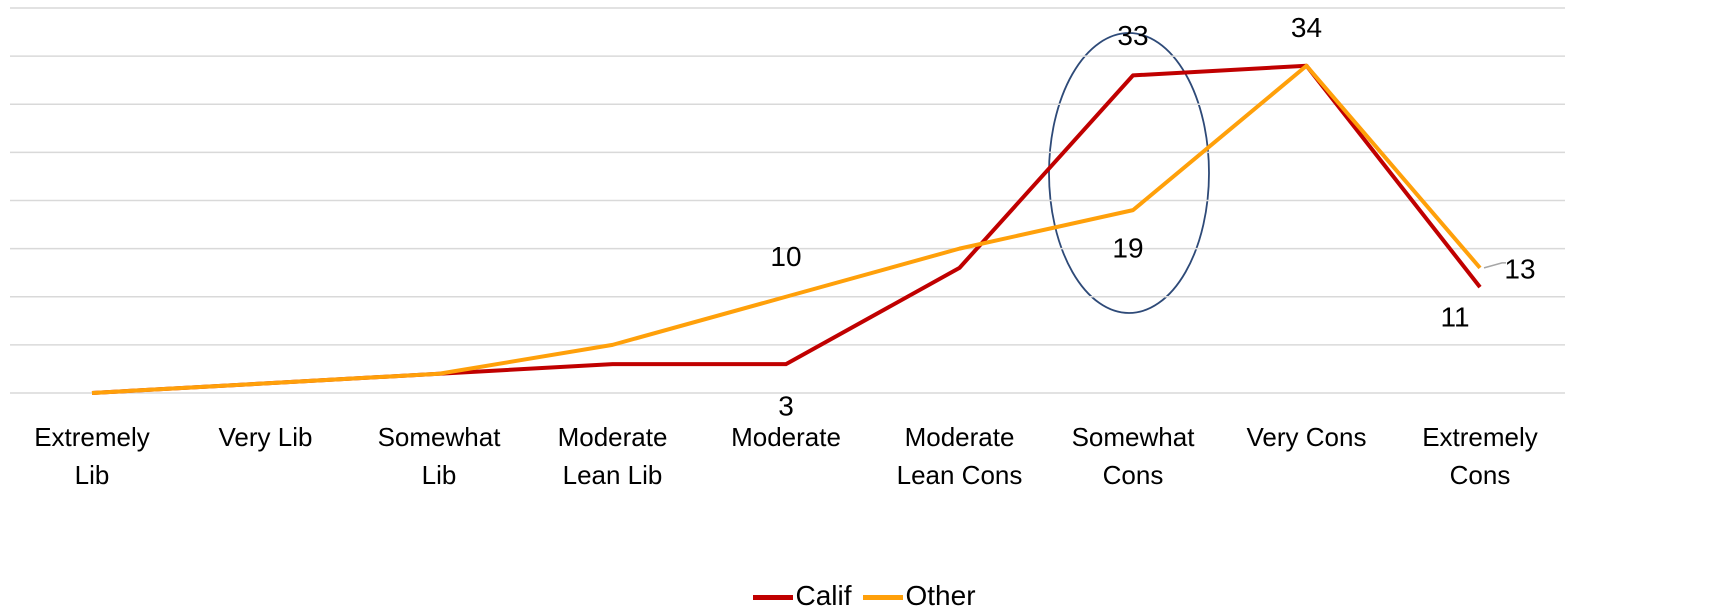 This screenshot has width=1729, height=616. Describe the element at coordinates (1132, 35) in the screenshot. I see `data-label: 33` at that location.